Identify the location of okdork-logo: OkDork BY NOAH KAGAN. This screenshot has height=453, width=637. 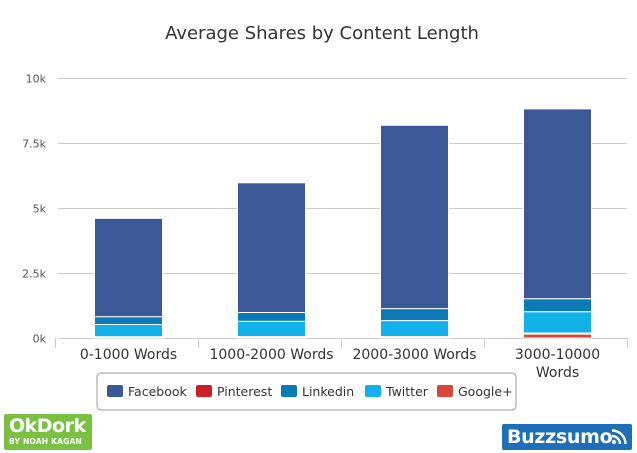
(48, 432).